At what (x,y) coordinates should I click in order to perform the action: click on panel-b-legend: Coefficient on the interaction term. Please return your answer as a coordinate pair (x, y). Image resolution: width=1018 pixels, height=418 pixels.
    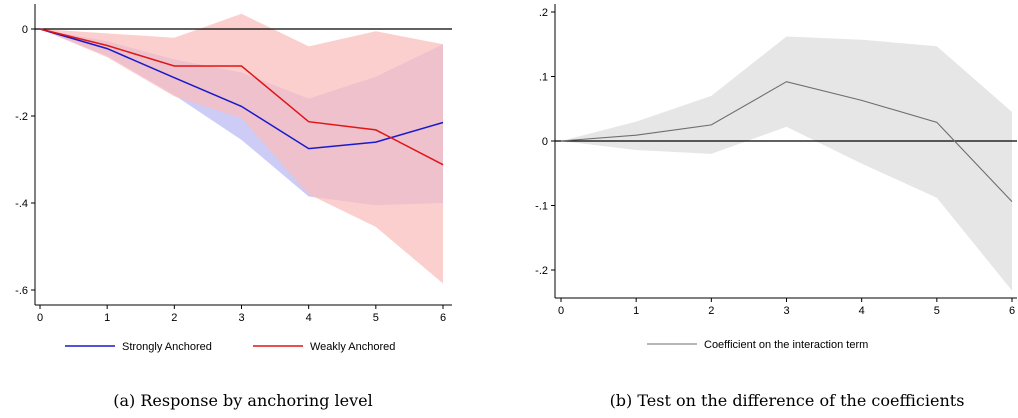
    Looking at the image, I should click on (757, 345).